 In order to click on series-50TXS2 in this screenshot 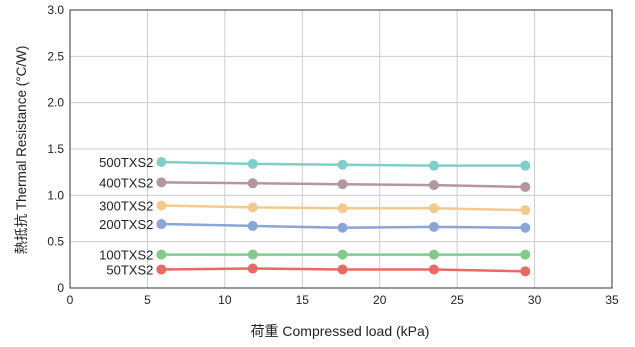, I will do `click(343, 270)`.